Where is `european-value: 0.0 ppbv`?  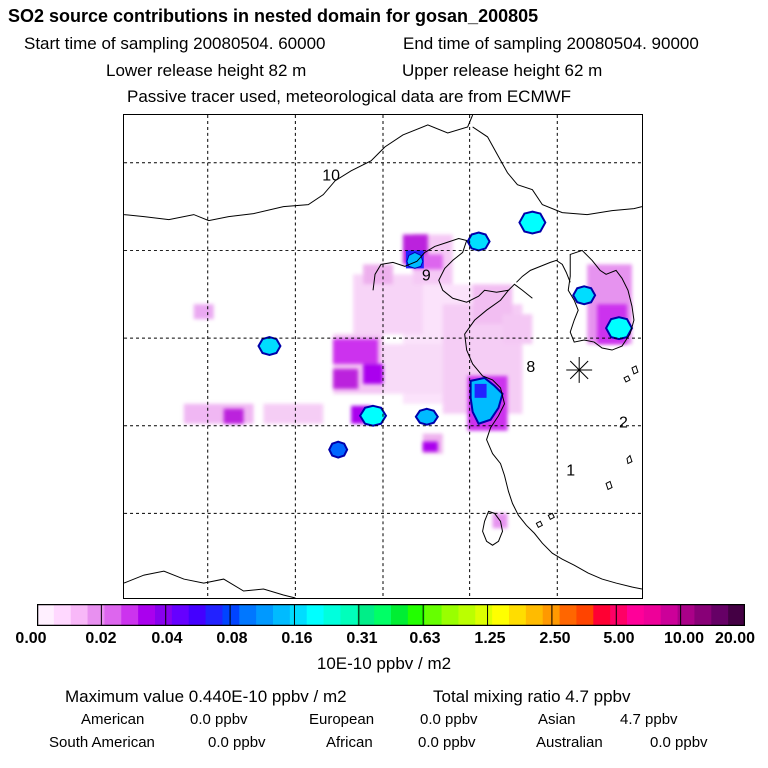 european-value: 0.0 ppbv is located at coordinates (449, 719).